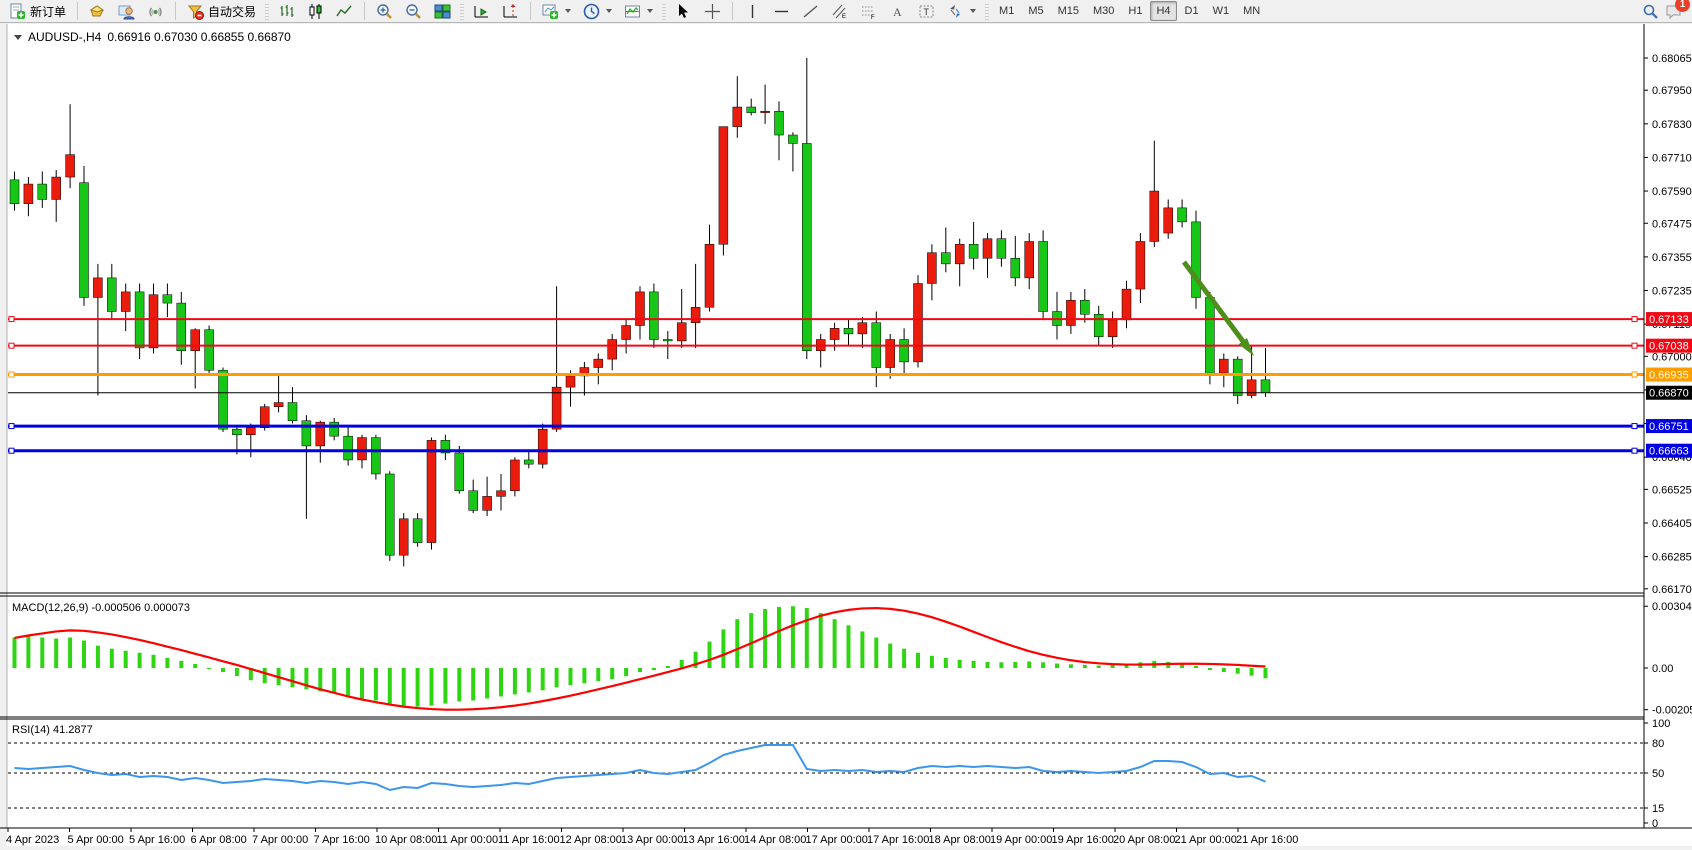  Describe the element at coordinates (775, 840) in the screenshot. I see `time-axis-label: 14 Apr 08:00` at that location.